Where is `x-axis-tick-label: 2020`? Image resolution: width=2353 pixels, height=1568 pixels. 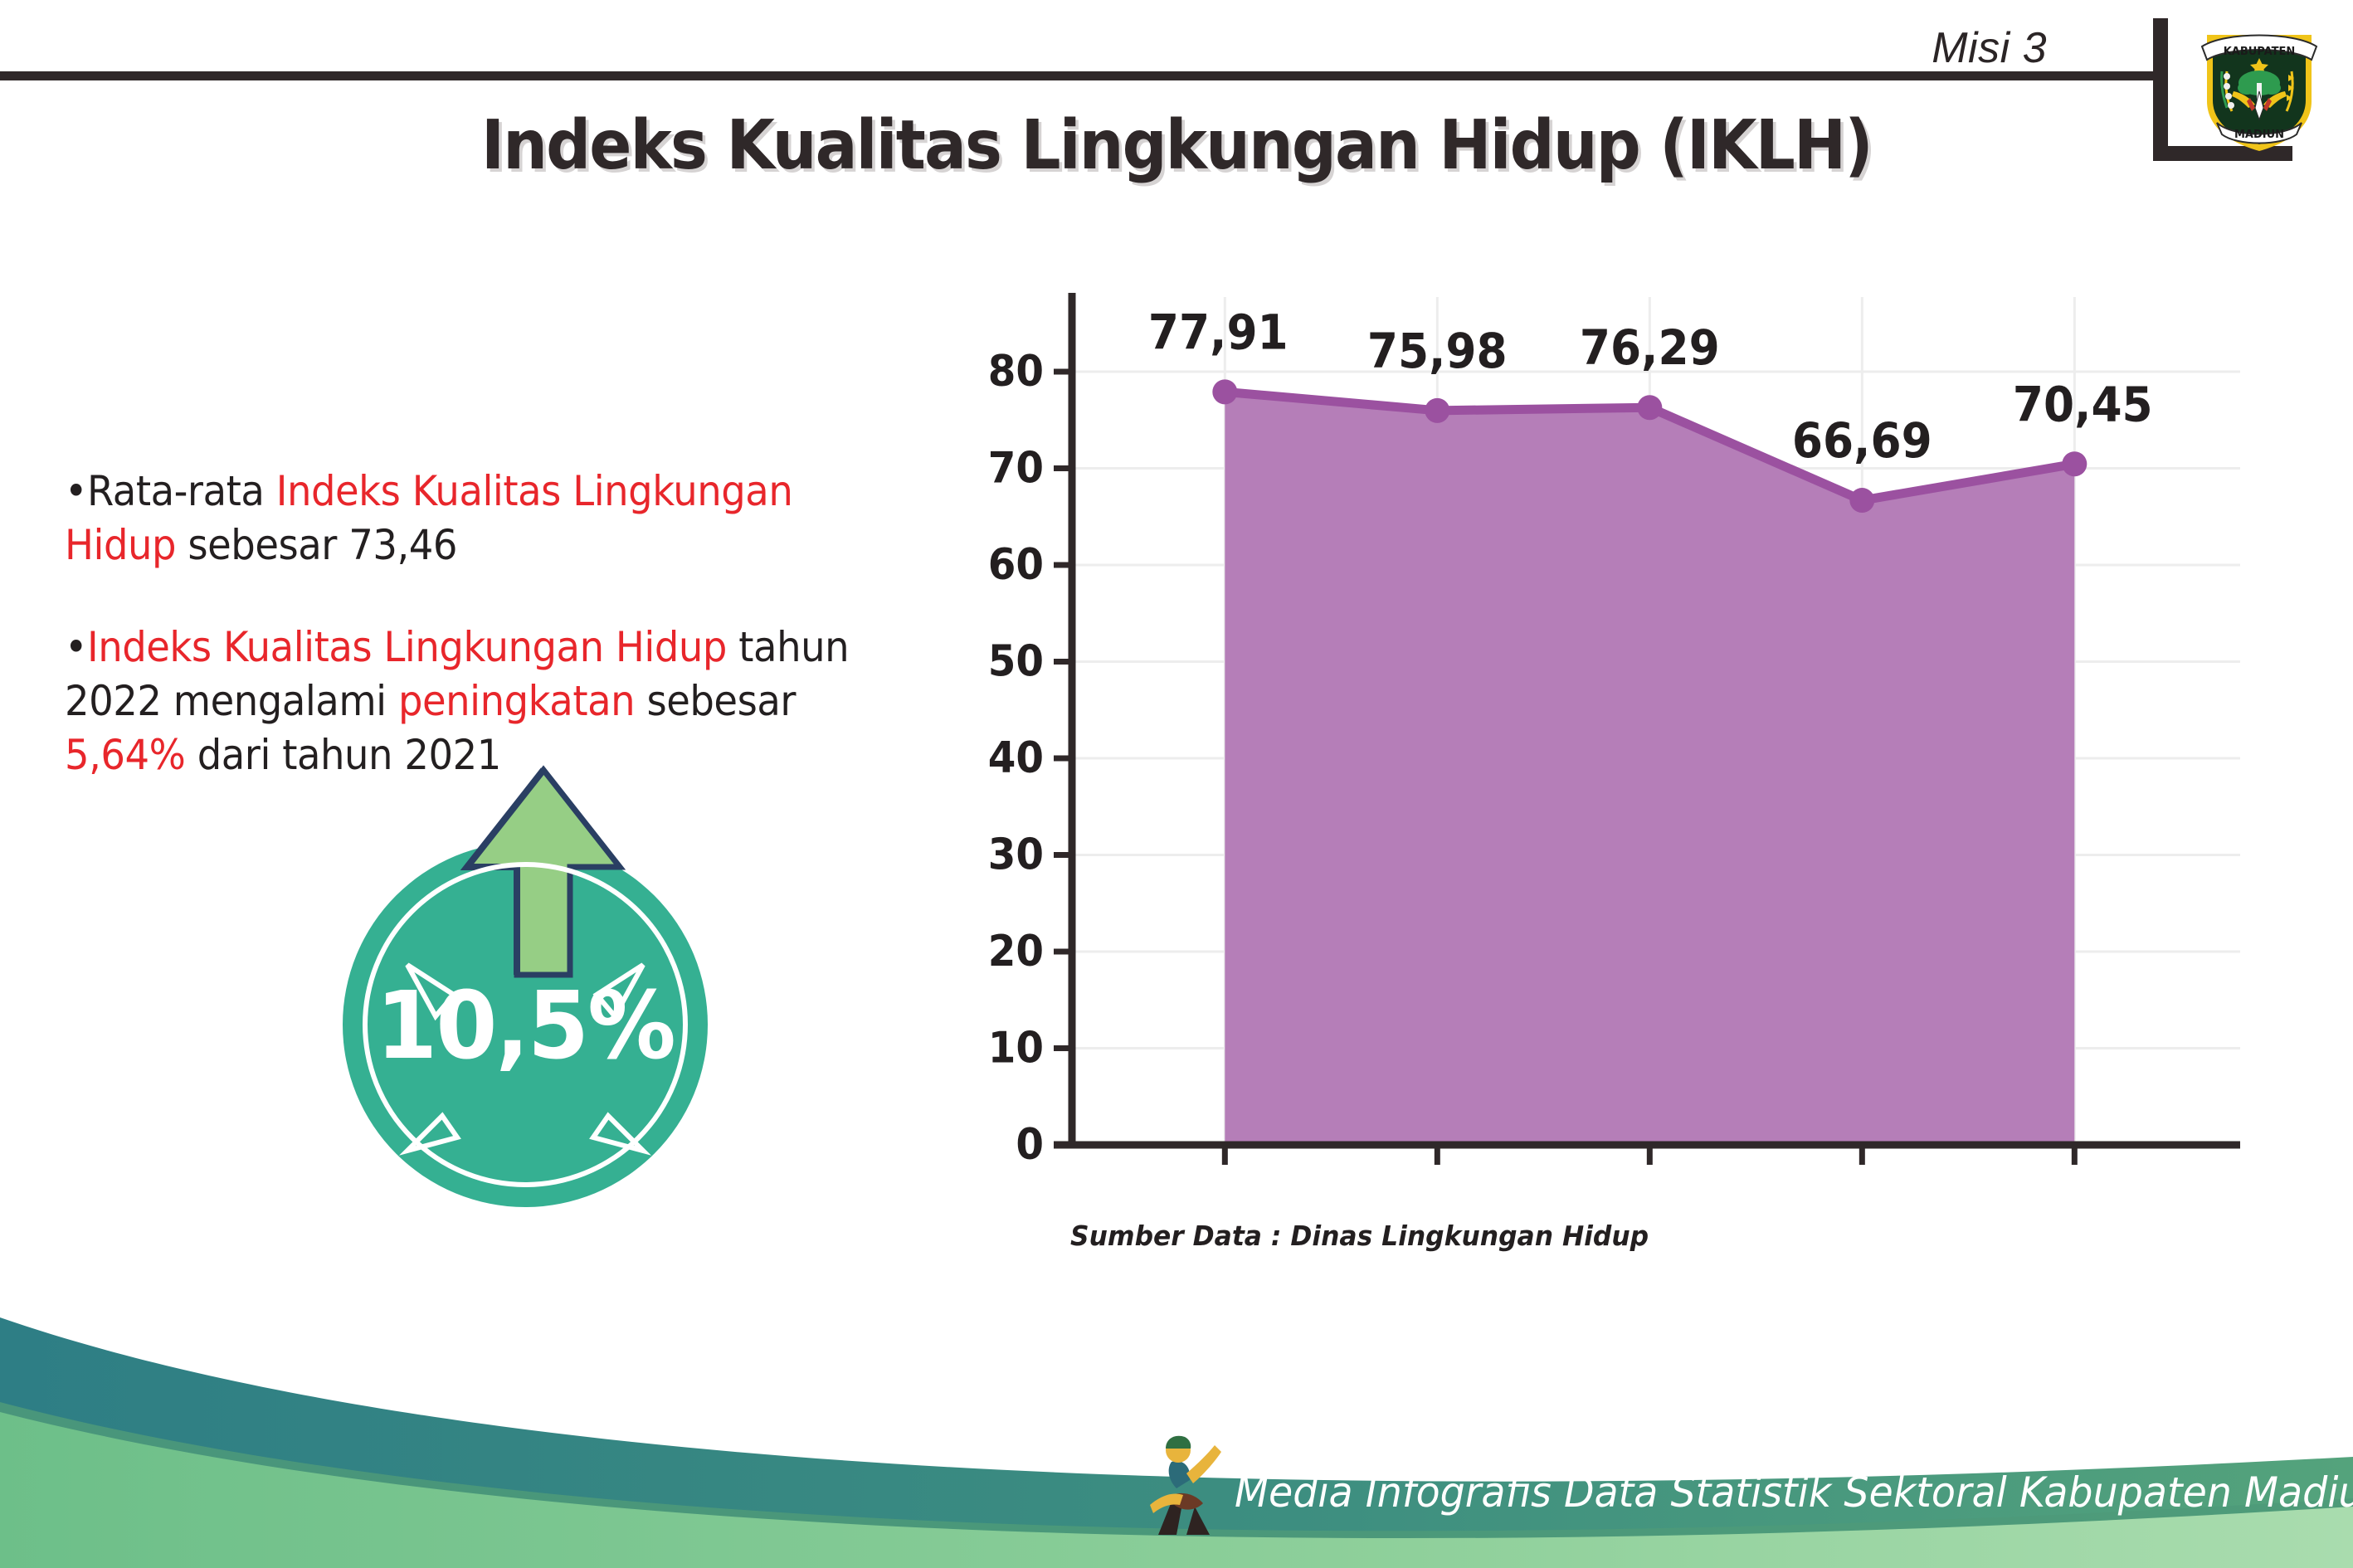 x-axis-tick-label: 2020 is located at coordinates (1649, 1177).